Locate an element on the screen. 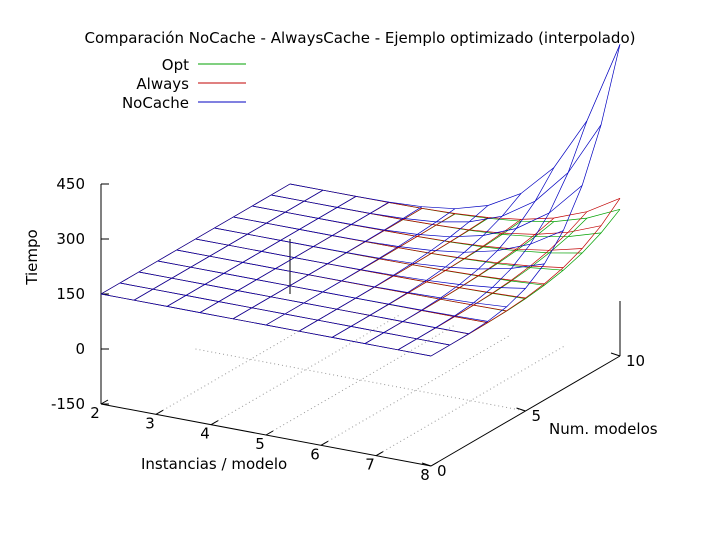 Image resolution: width=720 pixels, height=540 pixels. x-tick-label: 5 is located at coordinates (260, 444).